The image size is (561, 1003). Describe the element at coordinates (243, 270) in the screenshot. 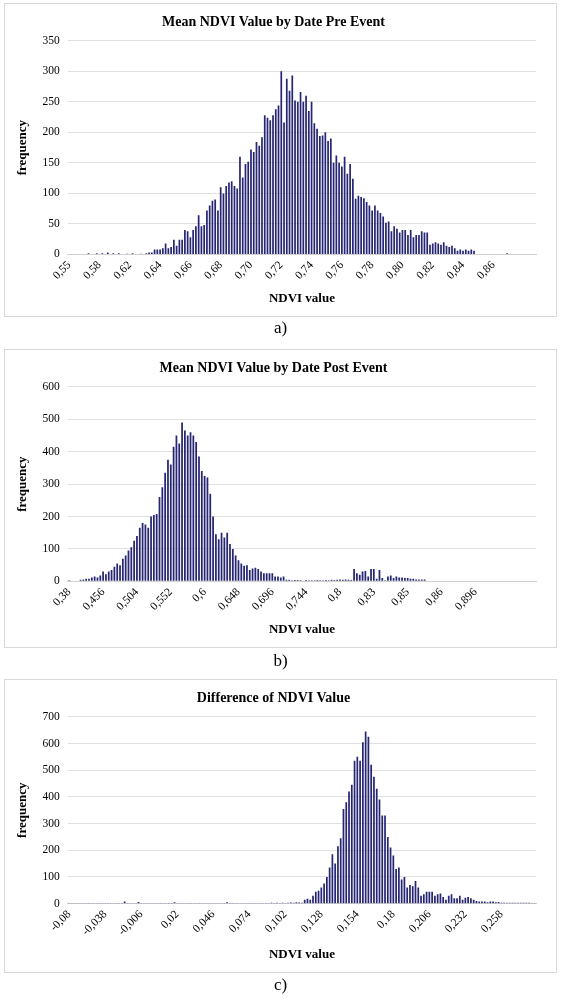

I see `x-tick-label: 0,70` at that location.